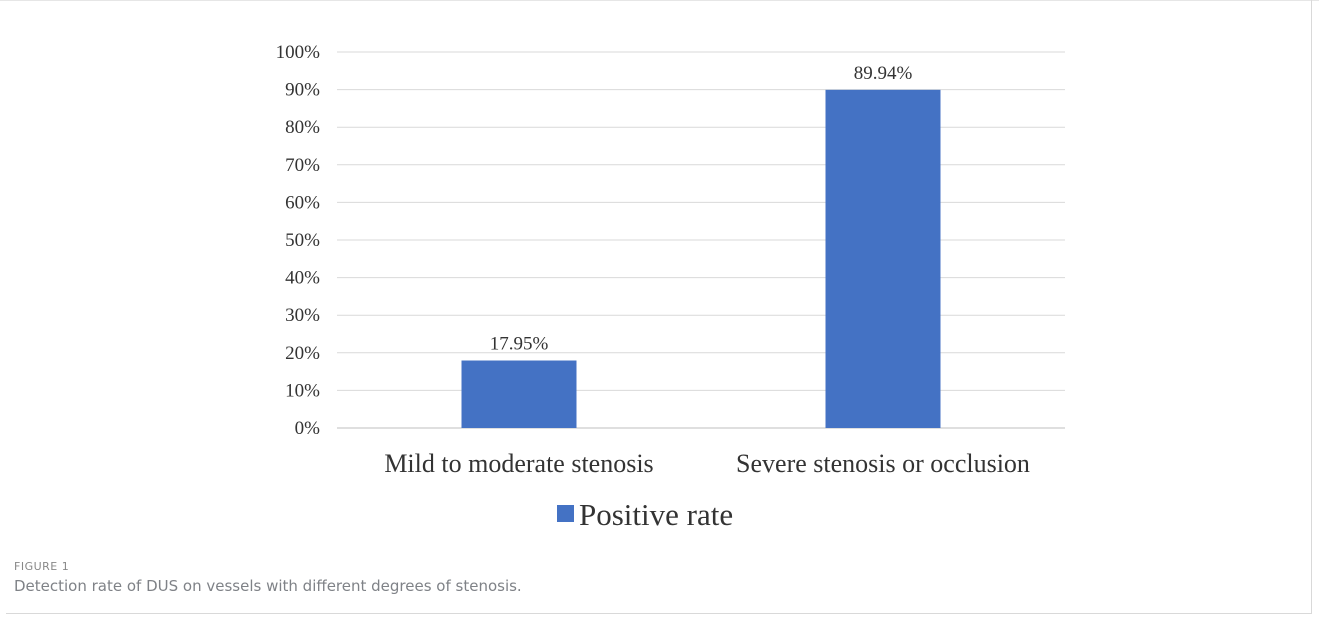 The height and width of the screenshot is (621, 1319). I want to click on y-tick-label: 60%, so click(302, 202).